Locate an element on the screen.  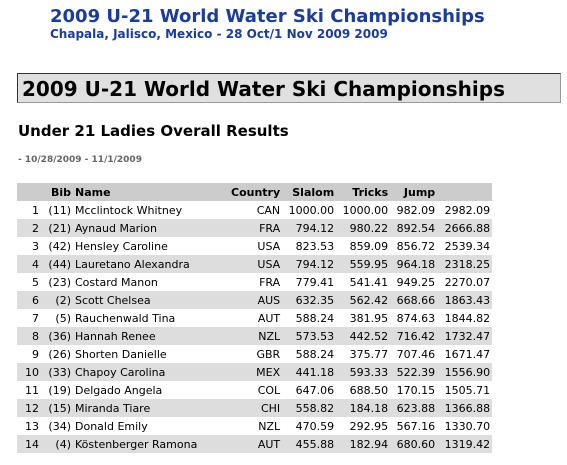
table-cell: 558.82 is located at coordinates (309, 408).